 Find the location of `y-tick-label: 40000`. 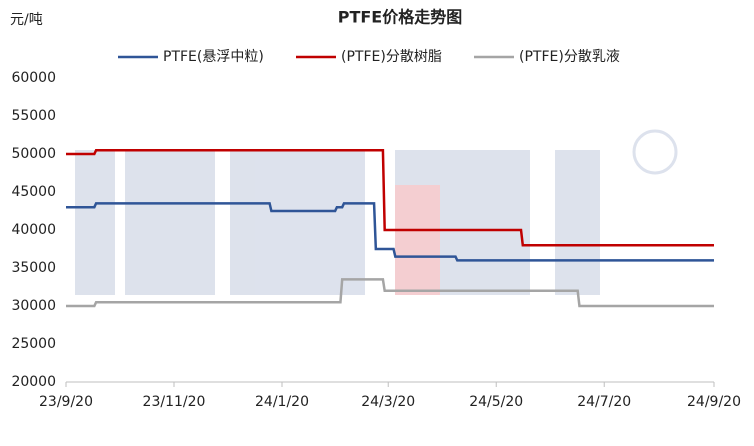

y-tick-label: 40000 is located at coordinates (33, 230).